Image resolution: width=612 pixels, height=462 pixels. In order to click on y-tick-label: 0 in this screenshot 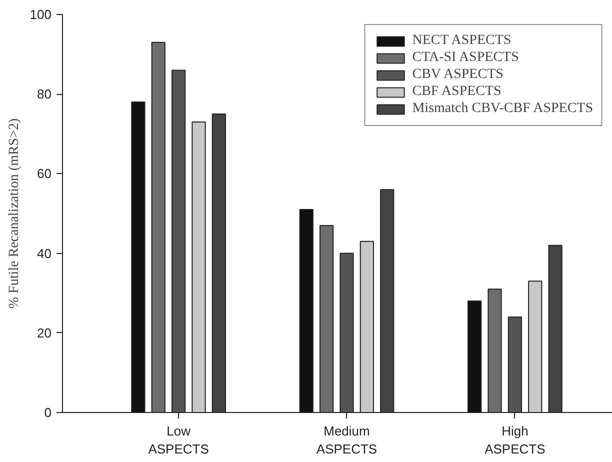, I will do `click(48, 412)`.